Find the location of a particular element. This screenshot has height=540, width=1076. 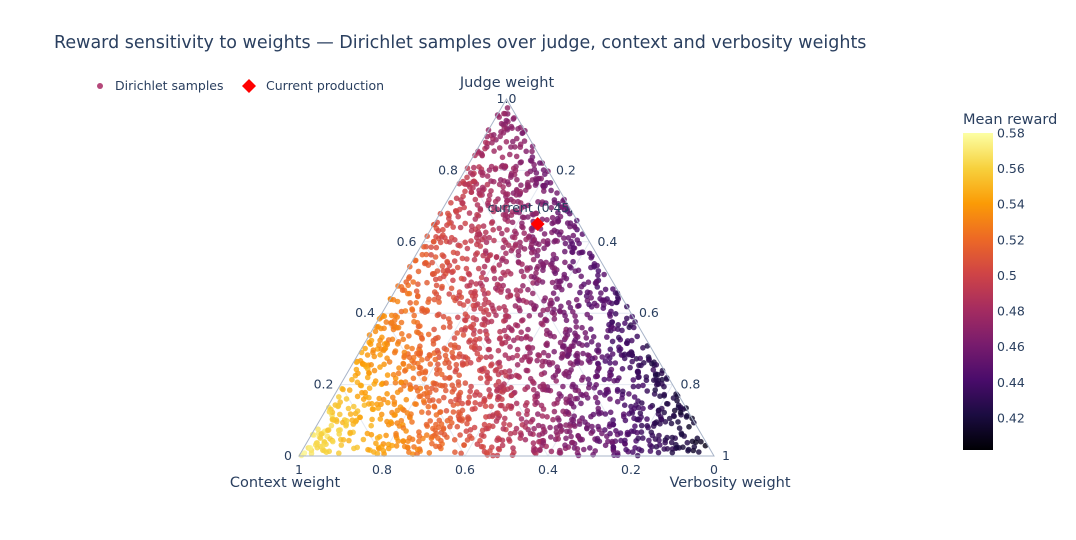

colorbar-tick-label: 0.58 is located at coordinates (1011, 133).